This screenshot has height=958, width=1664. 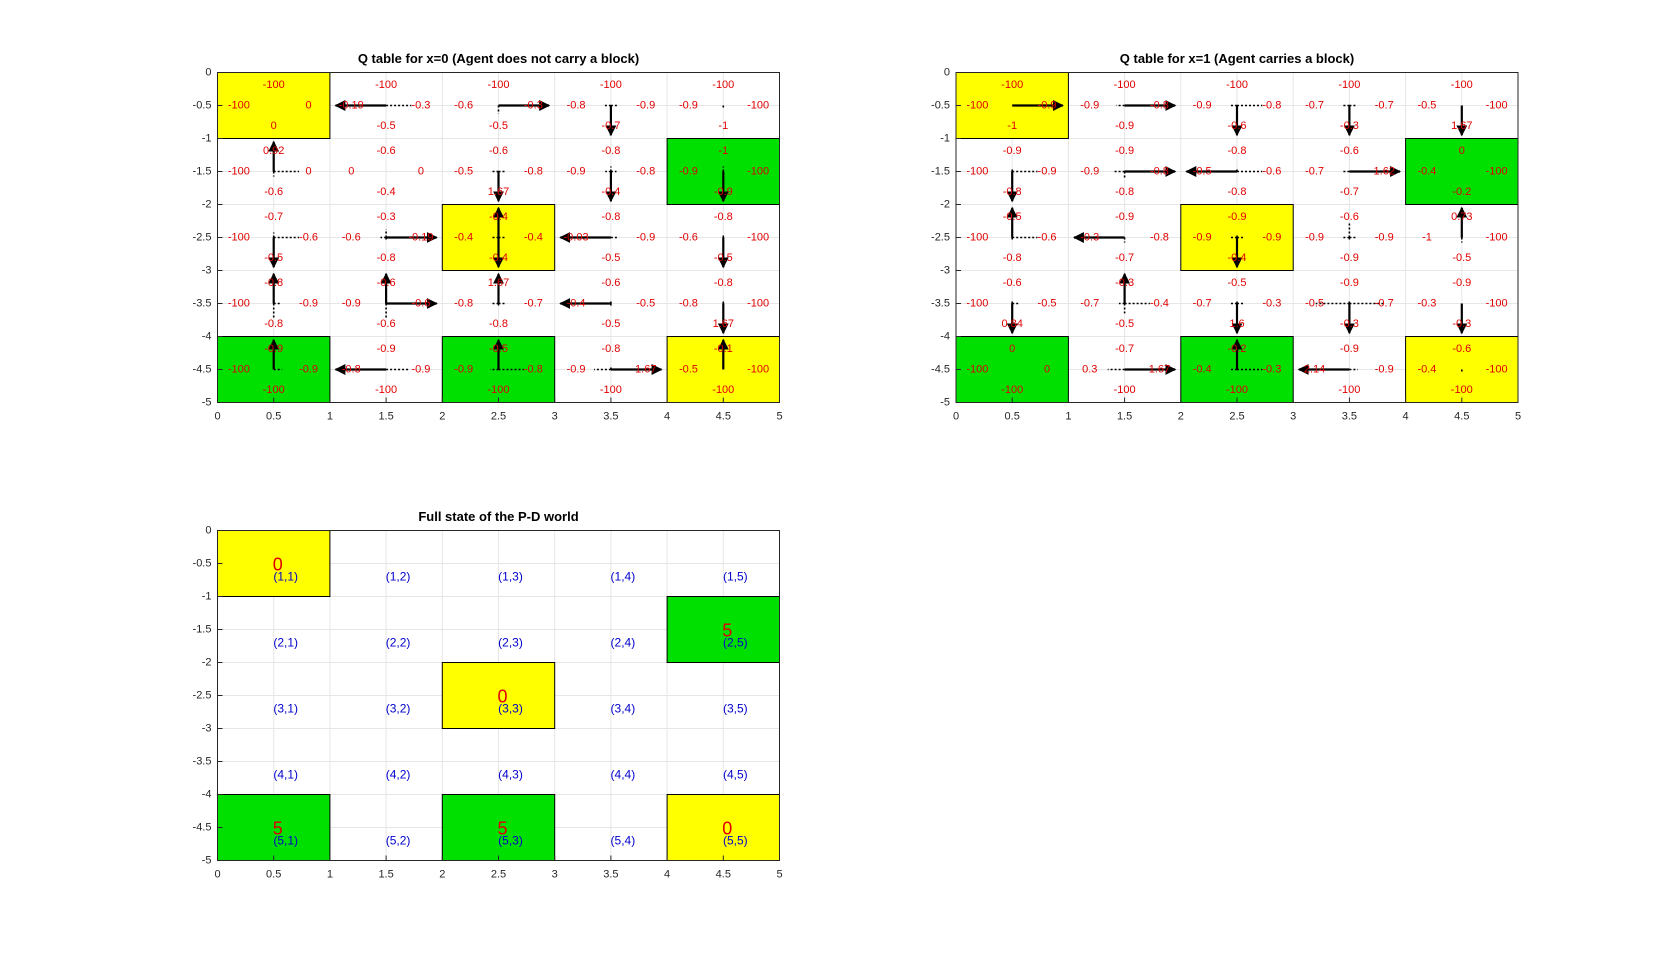 I want to click on x-tick-label: 2, so click(x=442, y=874).